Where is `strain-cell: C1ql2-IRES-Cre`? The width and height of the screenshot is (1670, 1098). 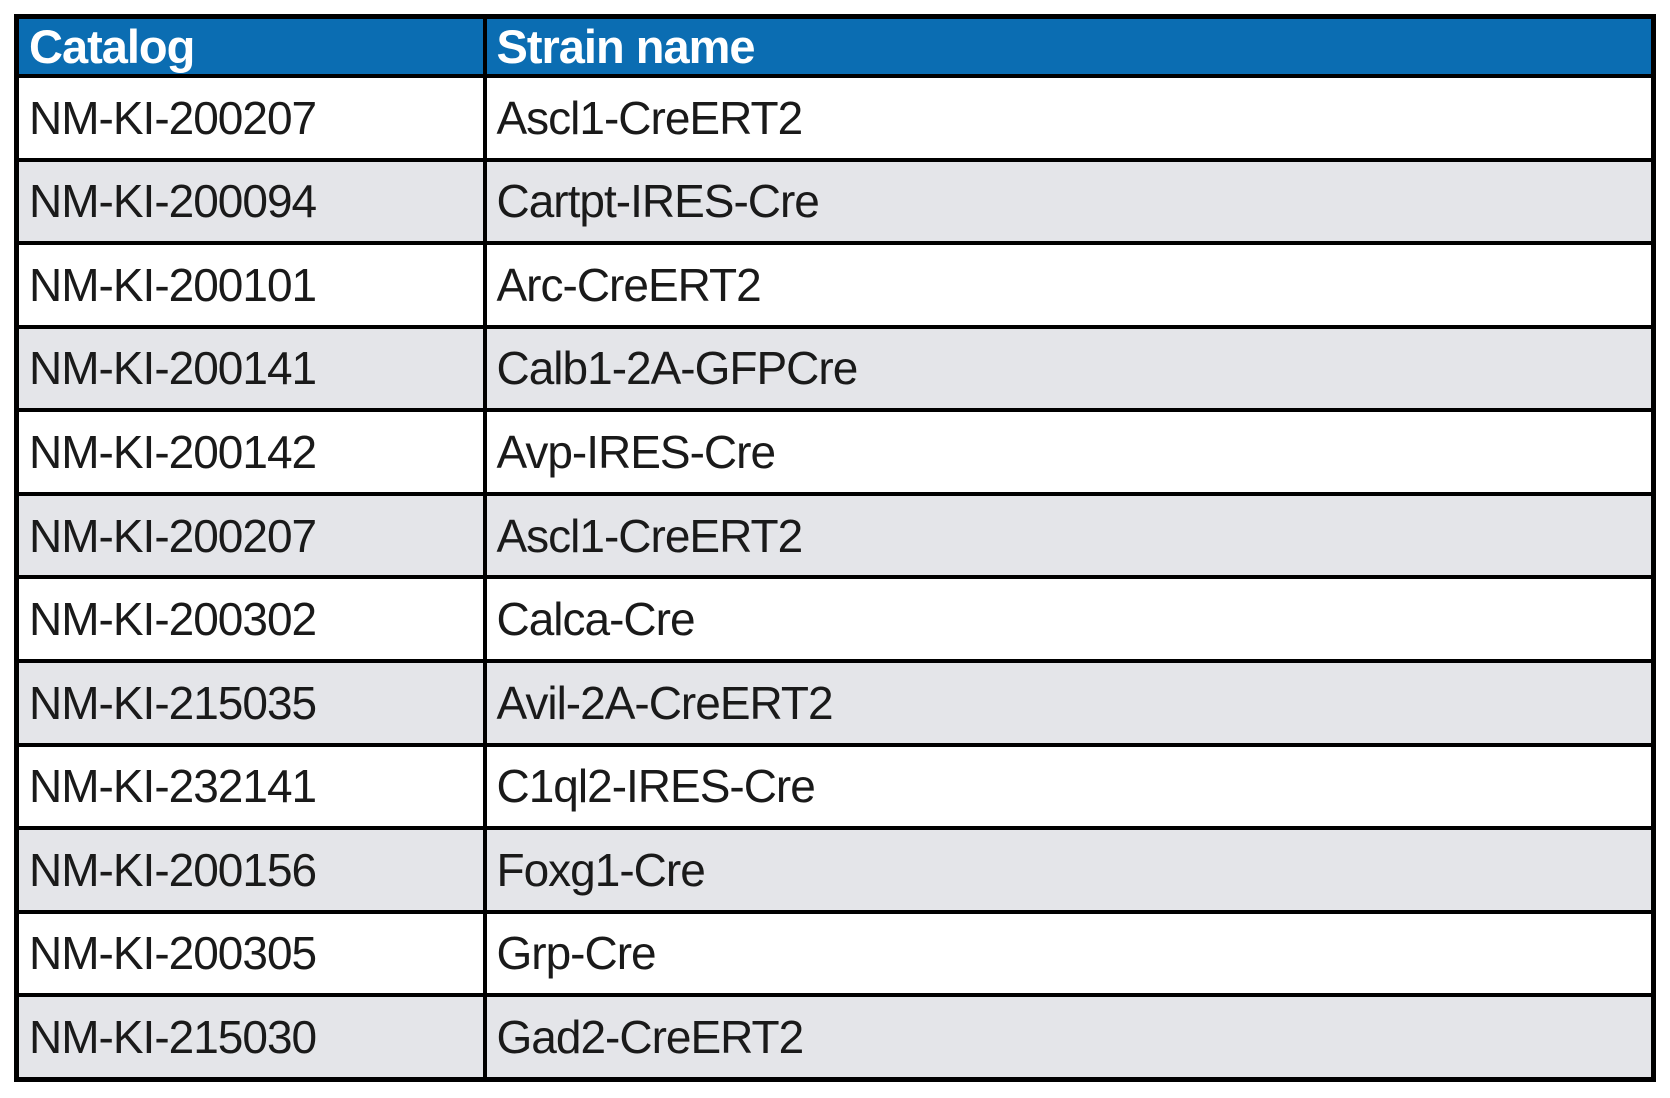 strain-cell: C1ql2-IRES-Cre is located at coordinates (1069, 786).